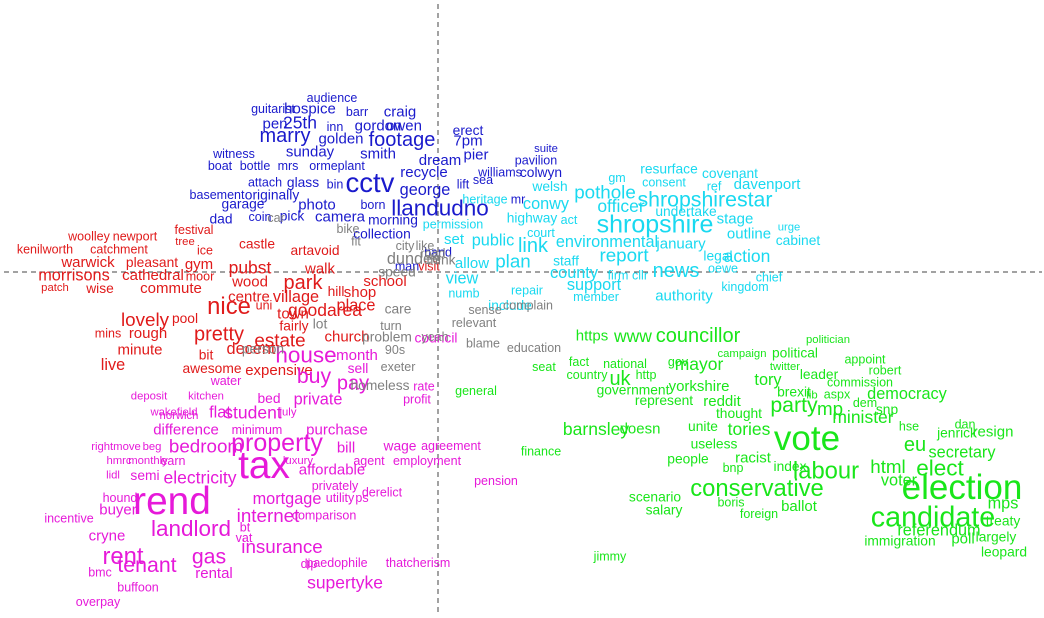 This screenshot has width=1044, height=618. What do you see at coordinates (220, 218) in the screenshot?
I see `word-blue: dad` at bounding box center [220, 218].